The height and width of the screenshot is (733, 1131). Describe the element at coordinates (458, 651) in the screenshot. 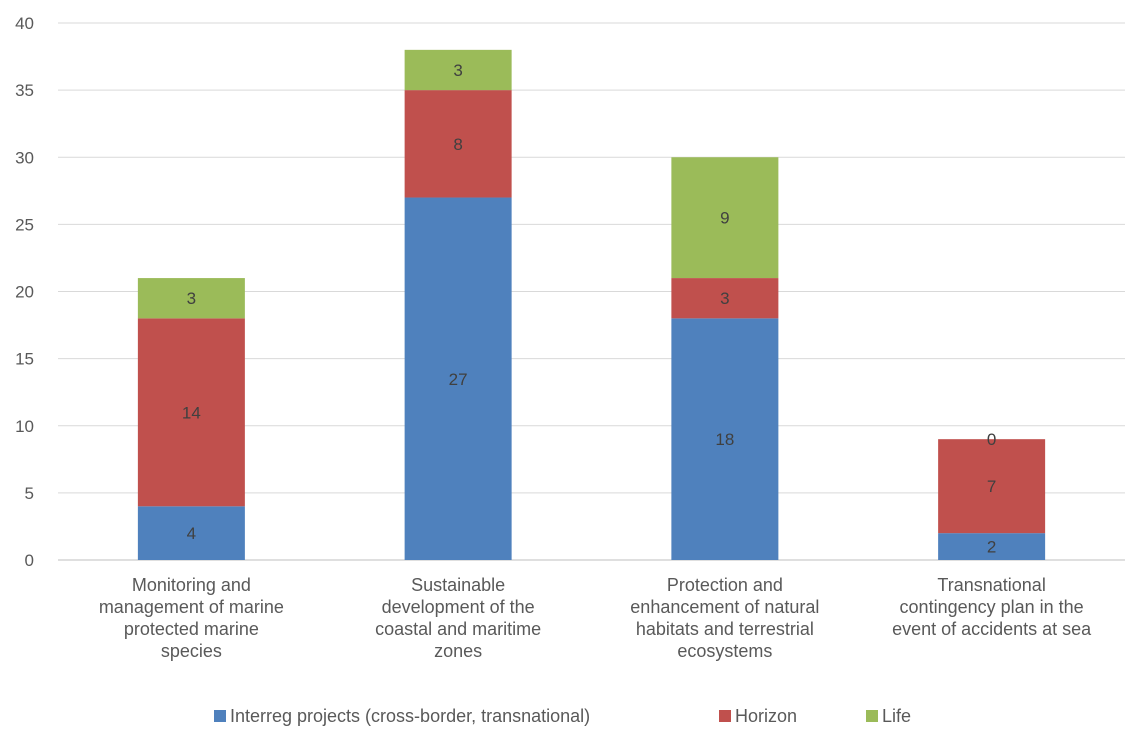

I see `category-label-line: zones` at that location.